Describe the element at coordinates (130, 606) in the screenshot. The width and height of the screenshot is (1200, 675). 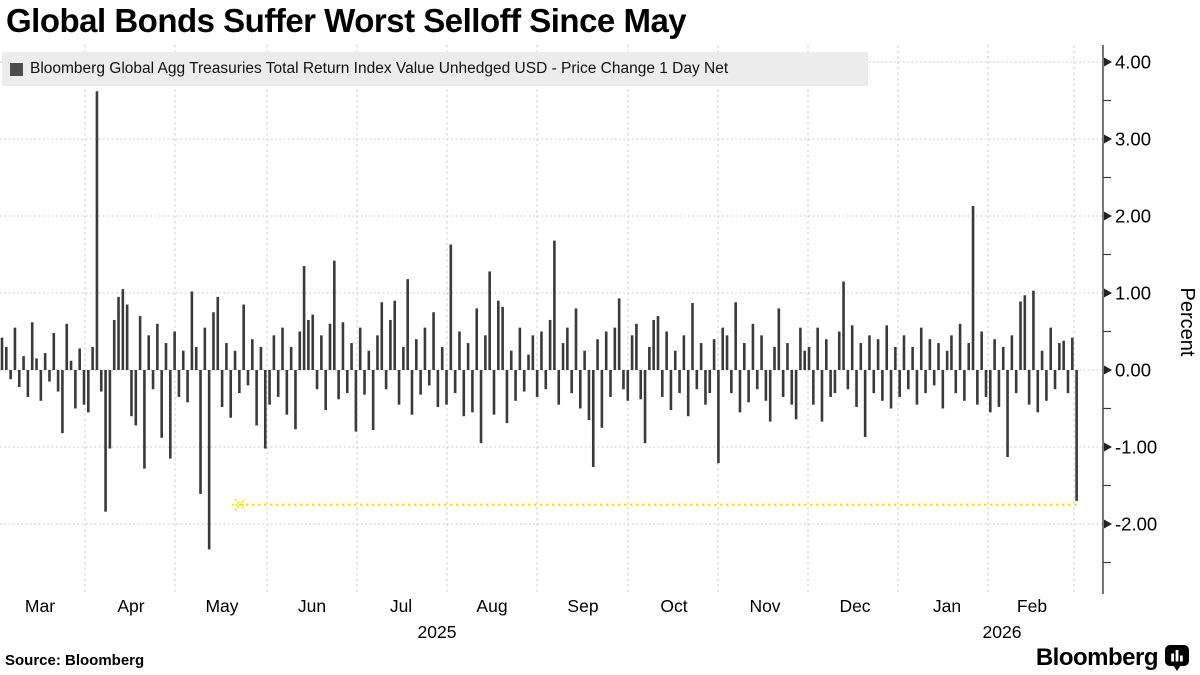
I see `x-axis-month-label: Apr` at that location.